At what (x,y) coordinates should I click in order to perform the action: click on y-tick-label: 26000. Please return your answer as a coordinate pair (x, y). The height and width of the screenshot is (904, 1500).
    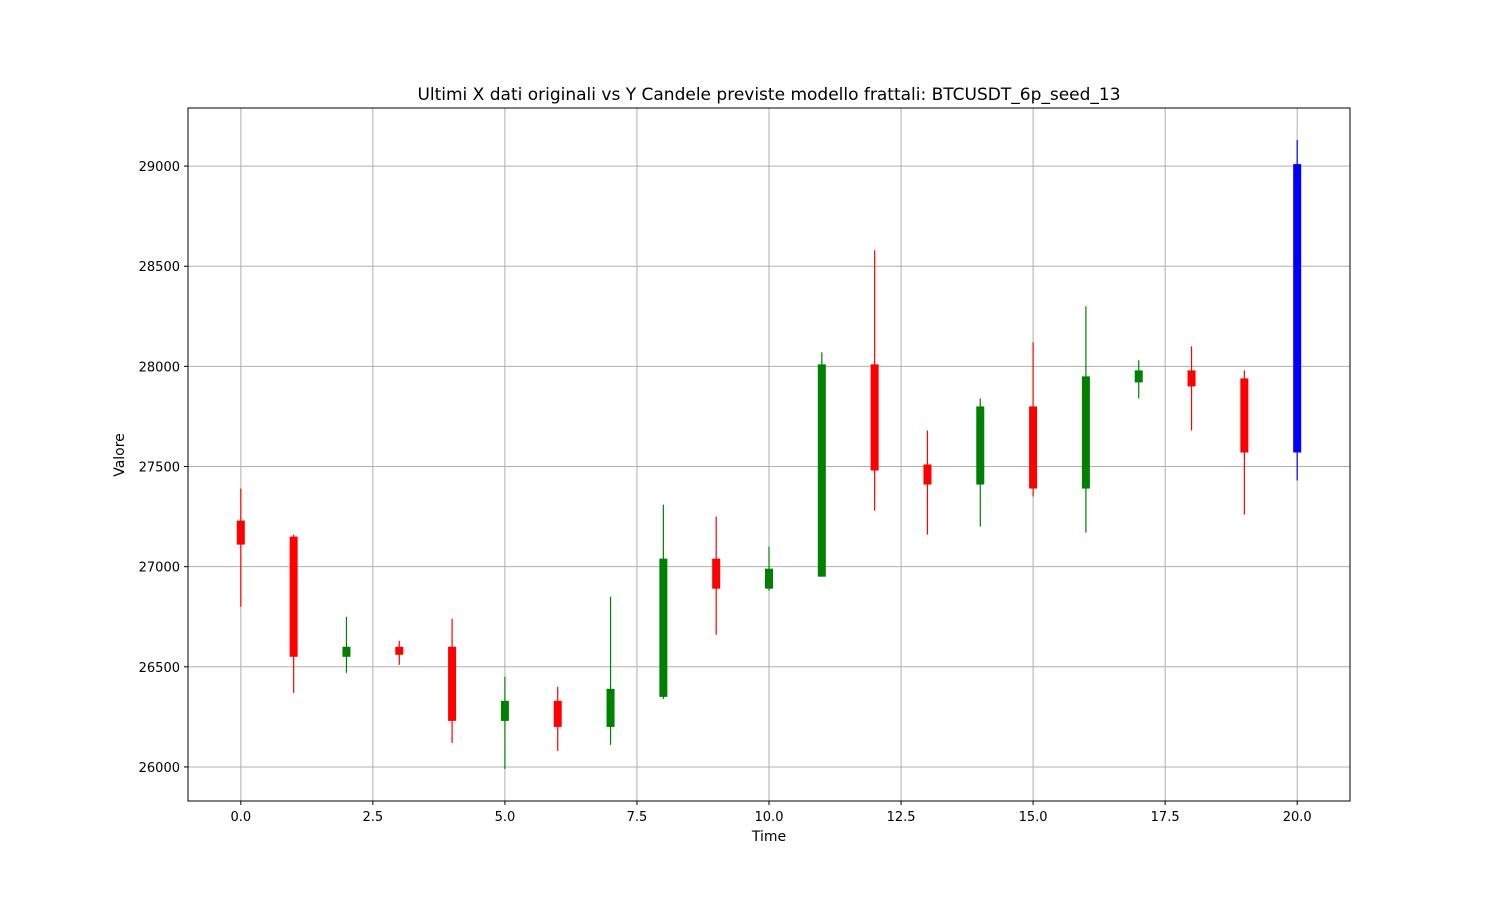
    Looking at the image, I should click on (159, 768).